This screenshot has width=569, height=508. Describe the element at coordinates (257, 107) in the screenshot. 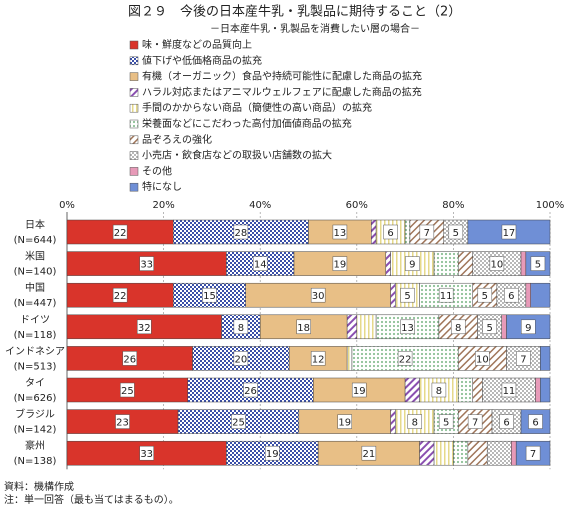

I see `legend-label: 手間のかからない商品（簡便性の高い商品）の拡充` at that location.